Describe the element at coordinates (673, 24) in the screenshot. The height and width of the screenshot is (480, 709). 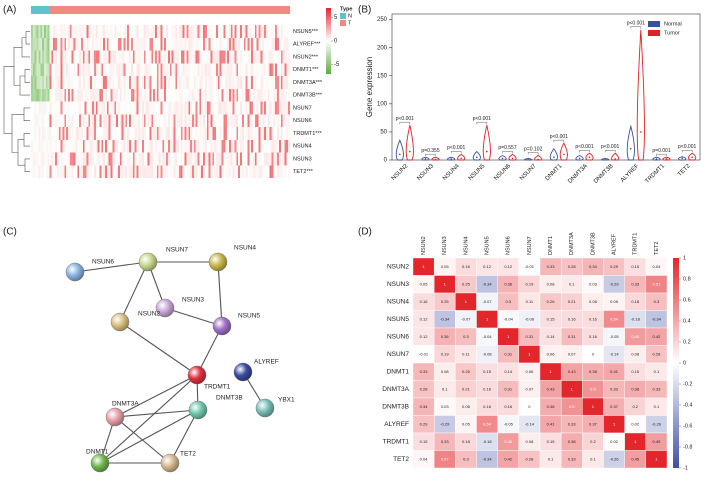
I see `legend-label: Normal` at that location.